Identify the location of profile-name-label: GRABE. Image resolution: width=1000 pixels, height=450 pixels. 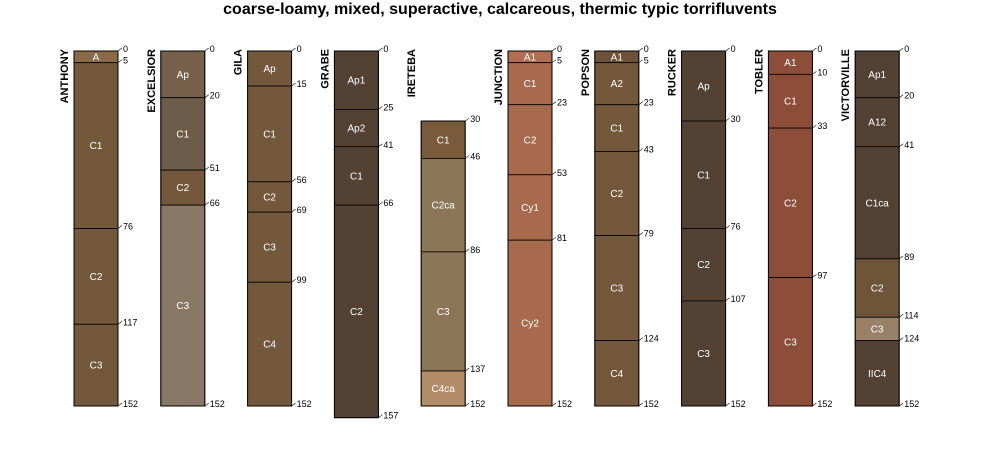
(325, 69).